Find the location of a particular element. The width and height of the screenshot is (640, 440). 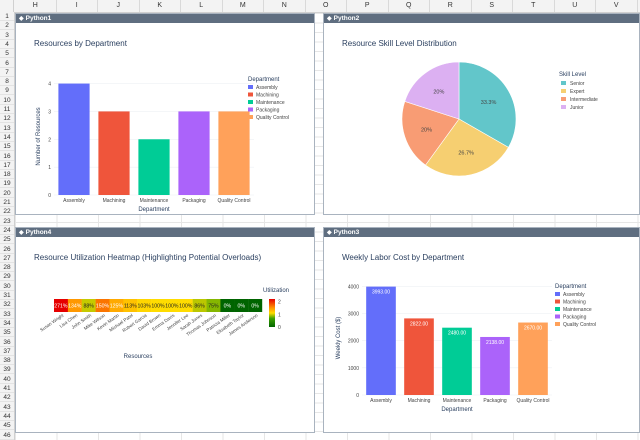

row-header-11: 11 is located at coordinates (7, 109).